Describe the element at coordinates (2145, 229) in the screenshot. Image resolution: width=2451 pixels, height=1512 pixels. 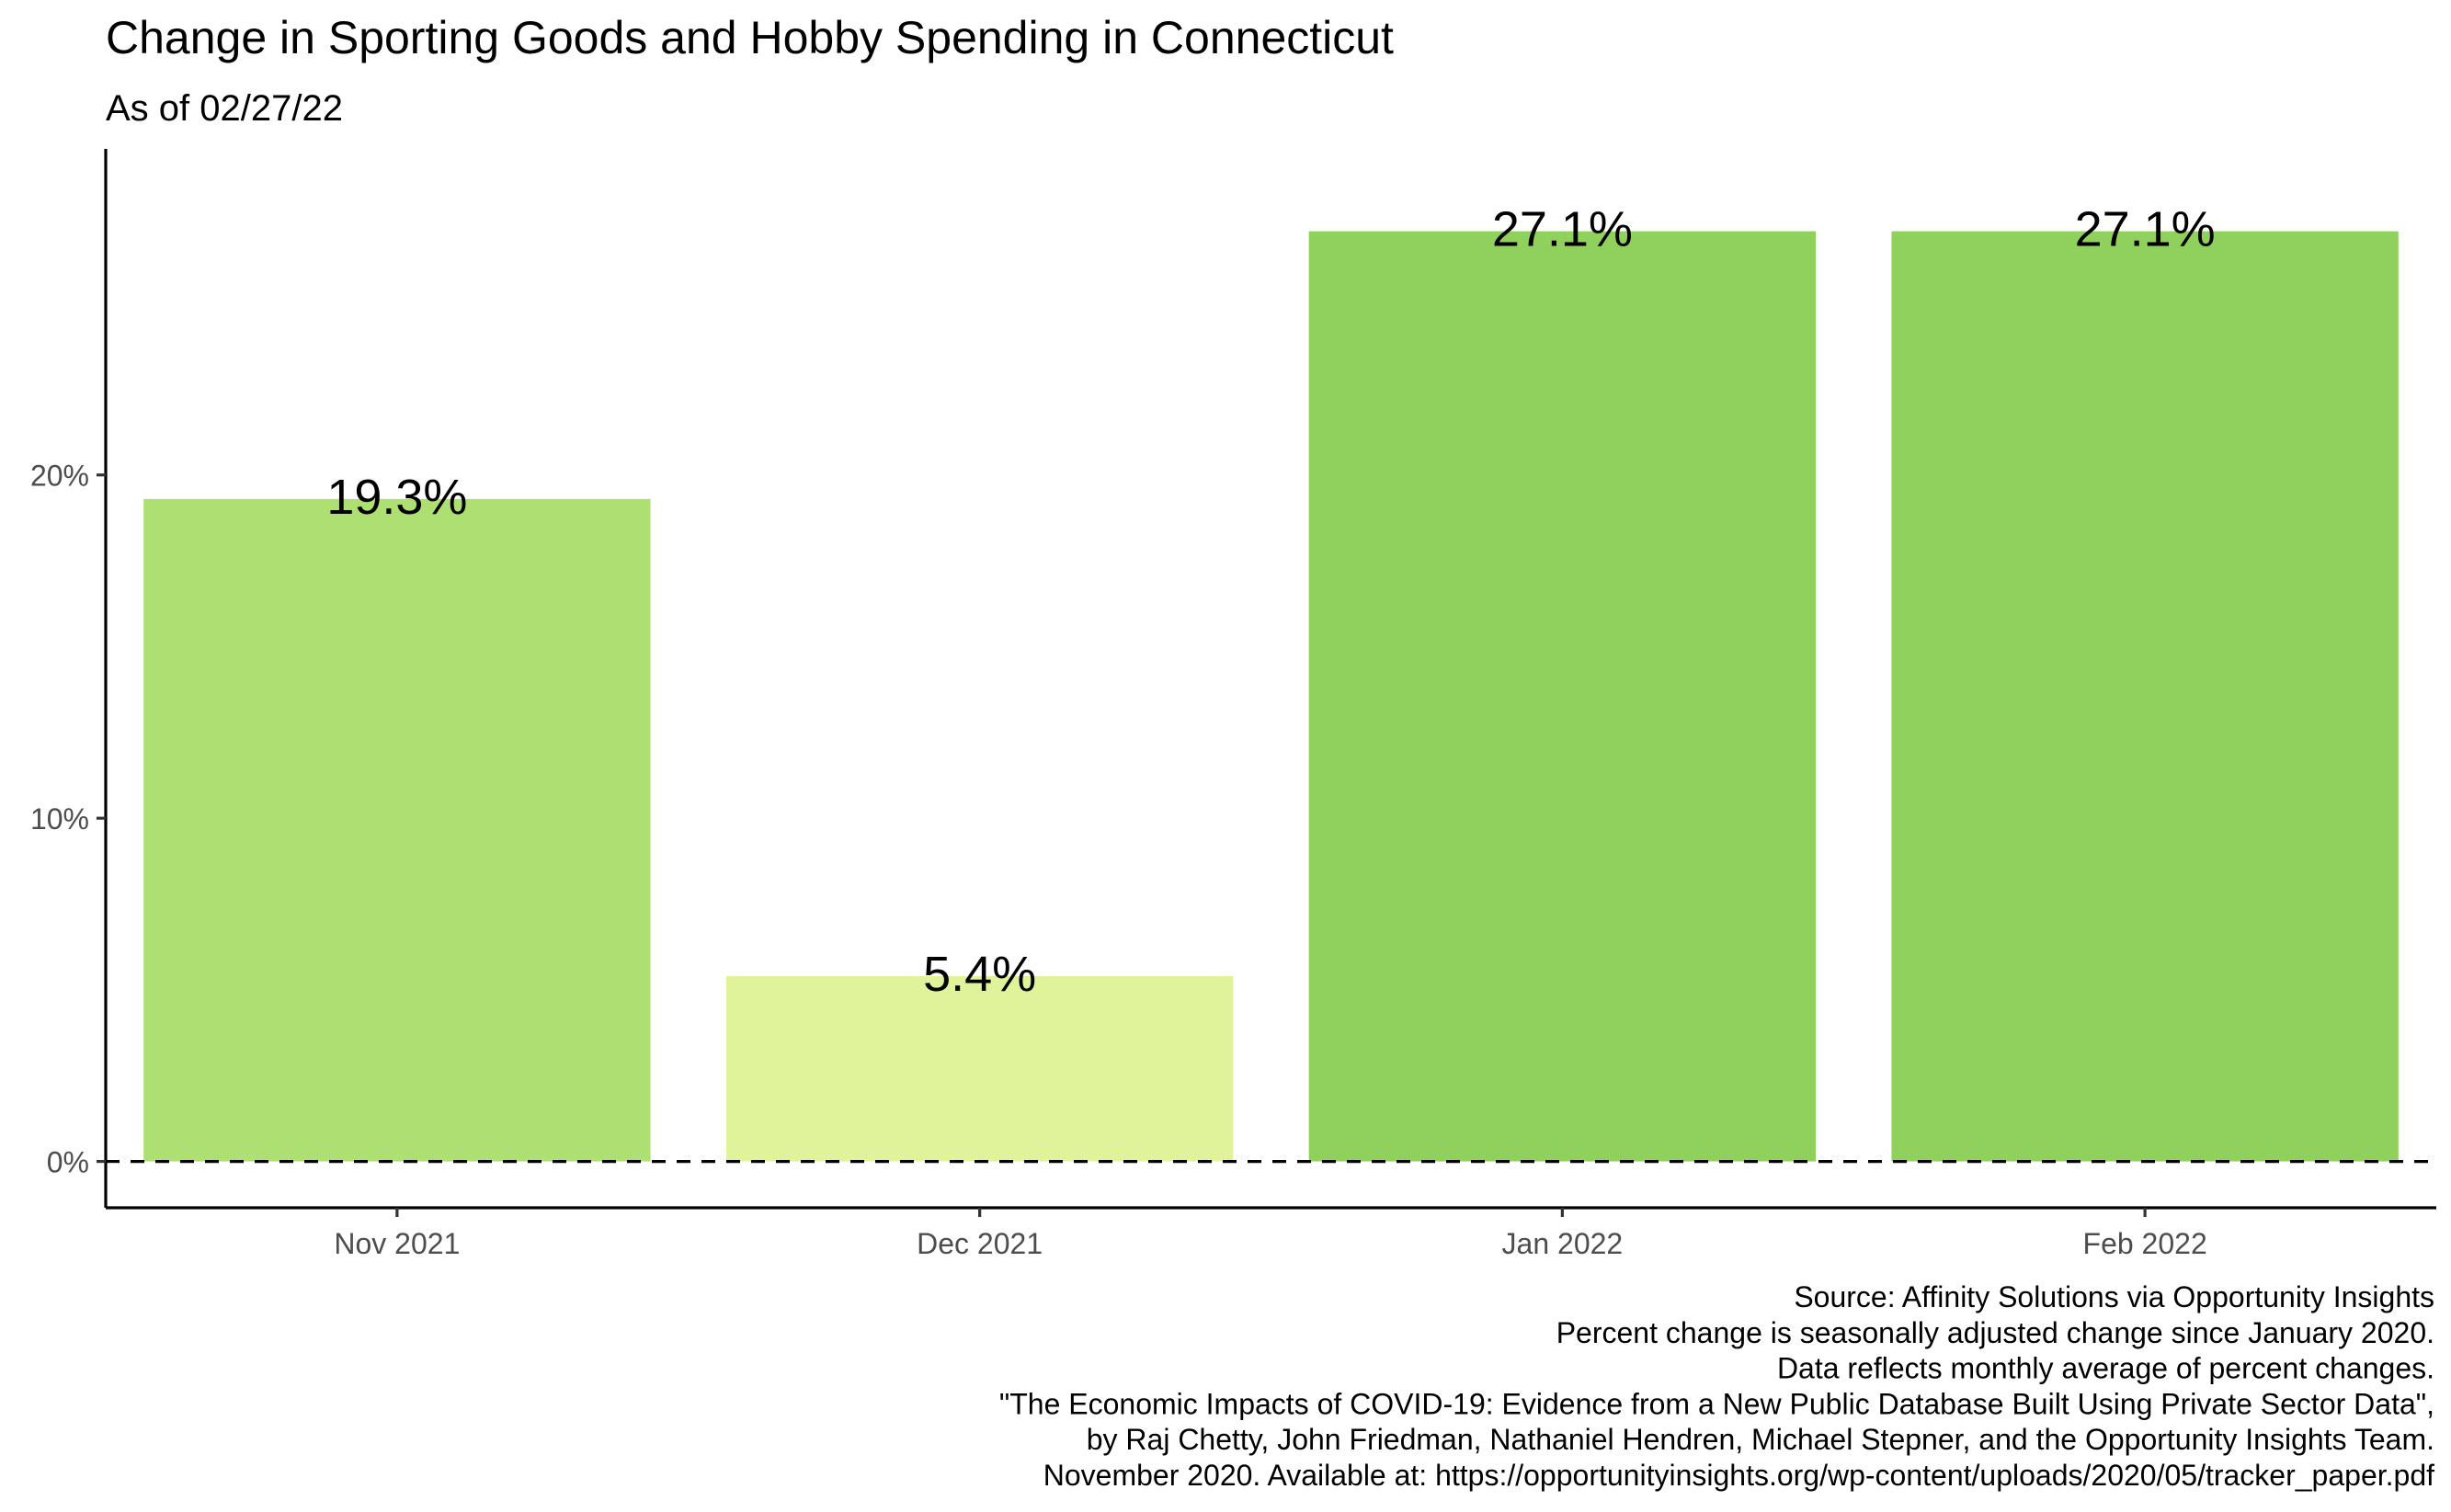
I see `data-label-3: 27.1%` at that location.